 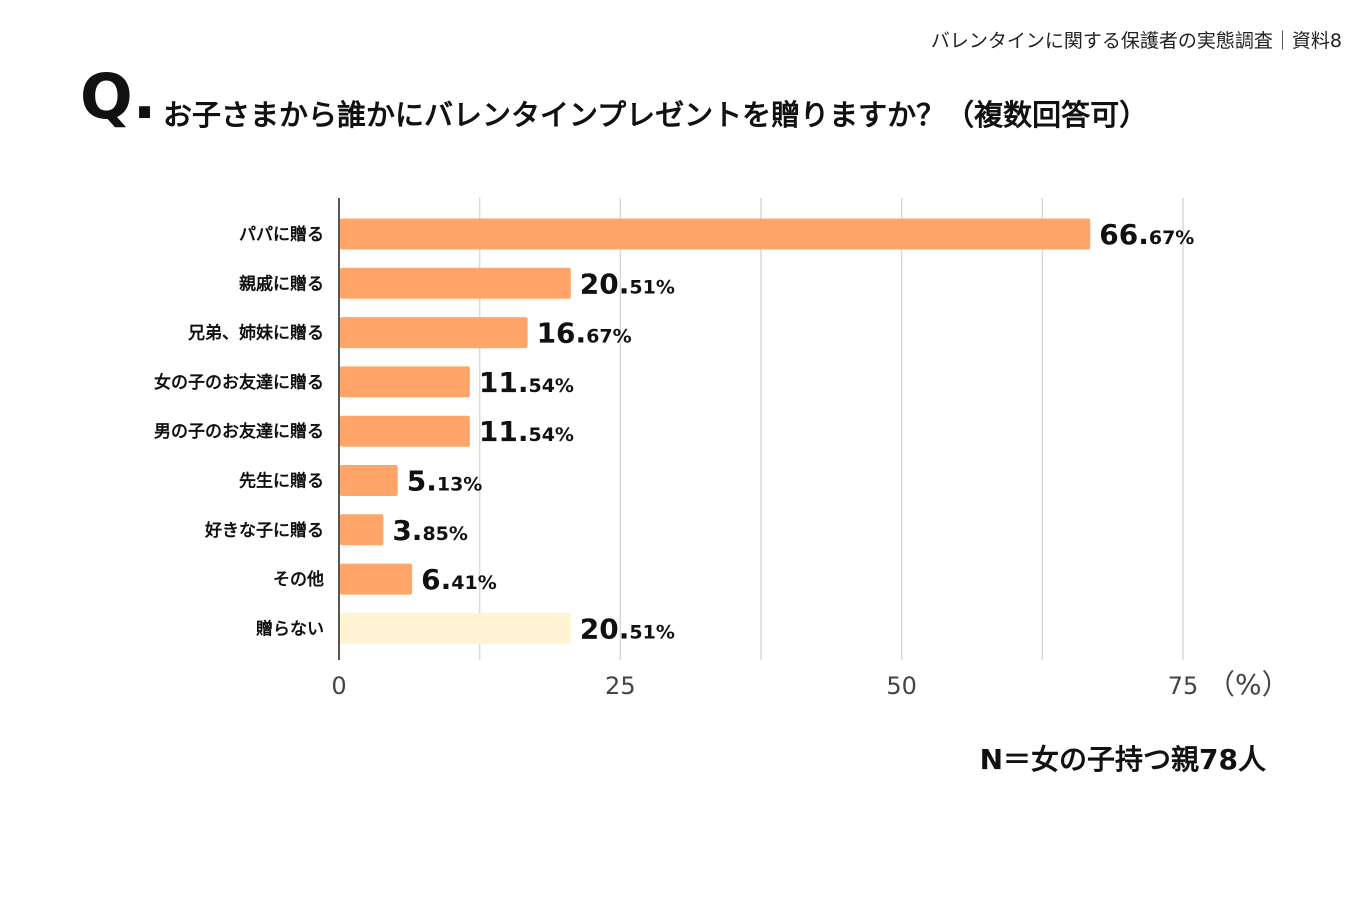 What do you see at coordinates (281, 283) in the screenshot?
I see `category-label: 親戚に贈る` at bounding box center [281, 283].